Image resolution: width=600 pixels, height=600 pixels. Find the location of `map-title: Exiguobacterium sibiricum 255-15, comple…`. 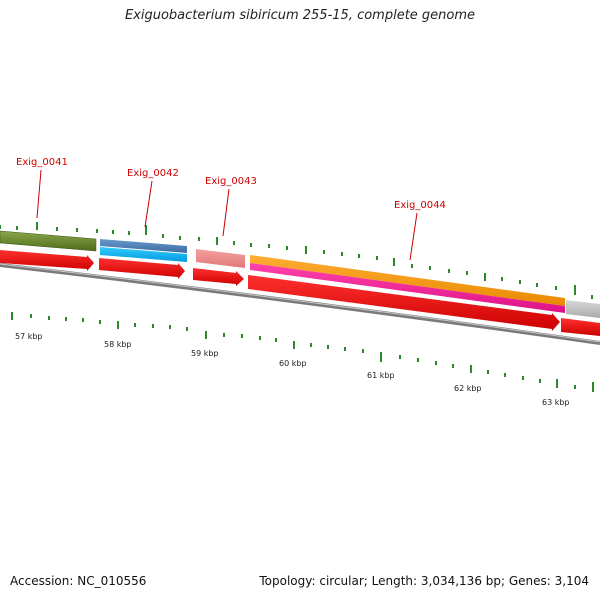

map-title: Exiguobacterium sibiricum 255-15, comple… is located at coordinates (300, 15).